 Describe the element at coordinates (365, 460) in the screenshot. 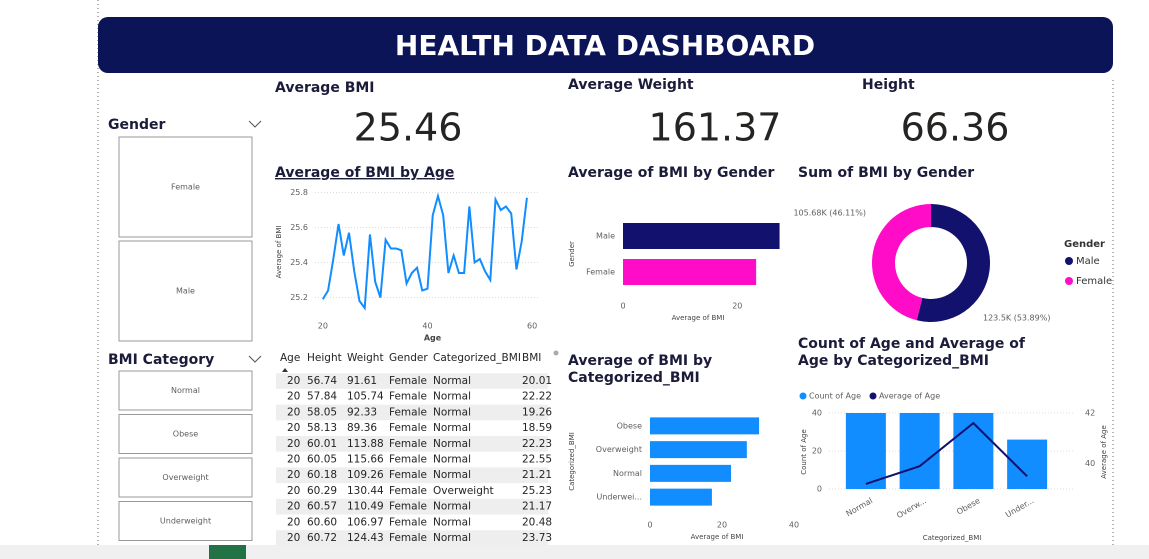

I see `table-cell: 115.66` at that location.